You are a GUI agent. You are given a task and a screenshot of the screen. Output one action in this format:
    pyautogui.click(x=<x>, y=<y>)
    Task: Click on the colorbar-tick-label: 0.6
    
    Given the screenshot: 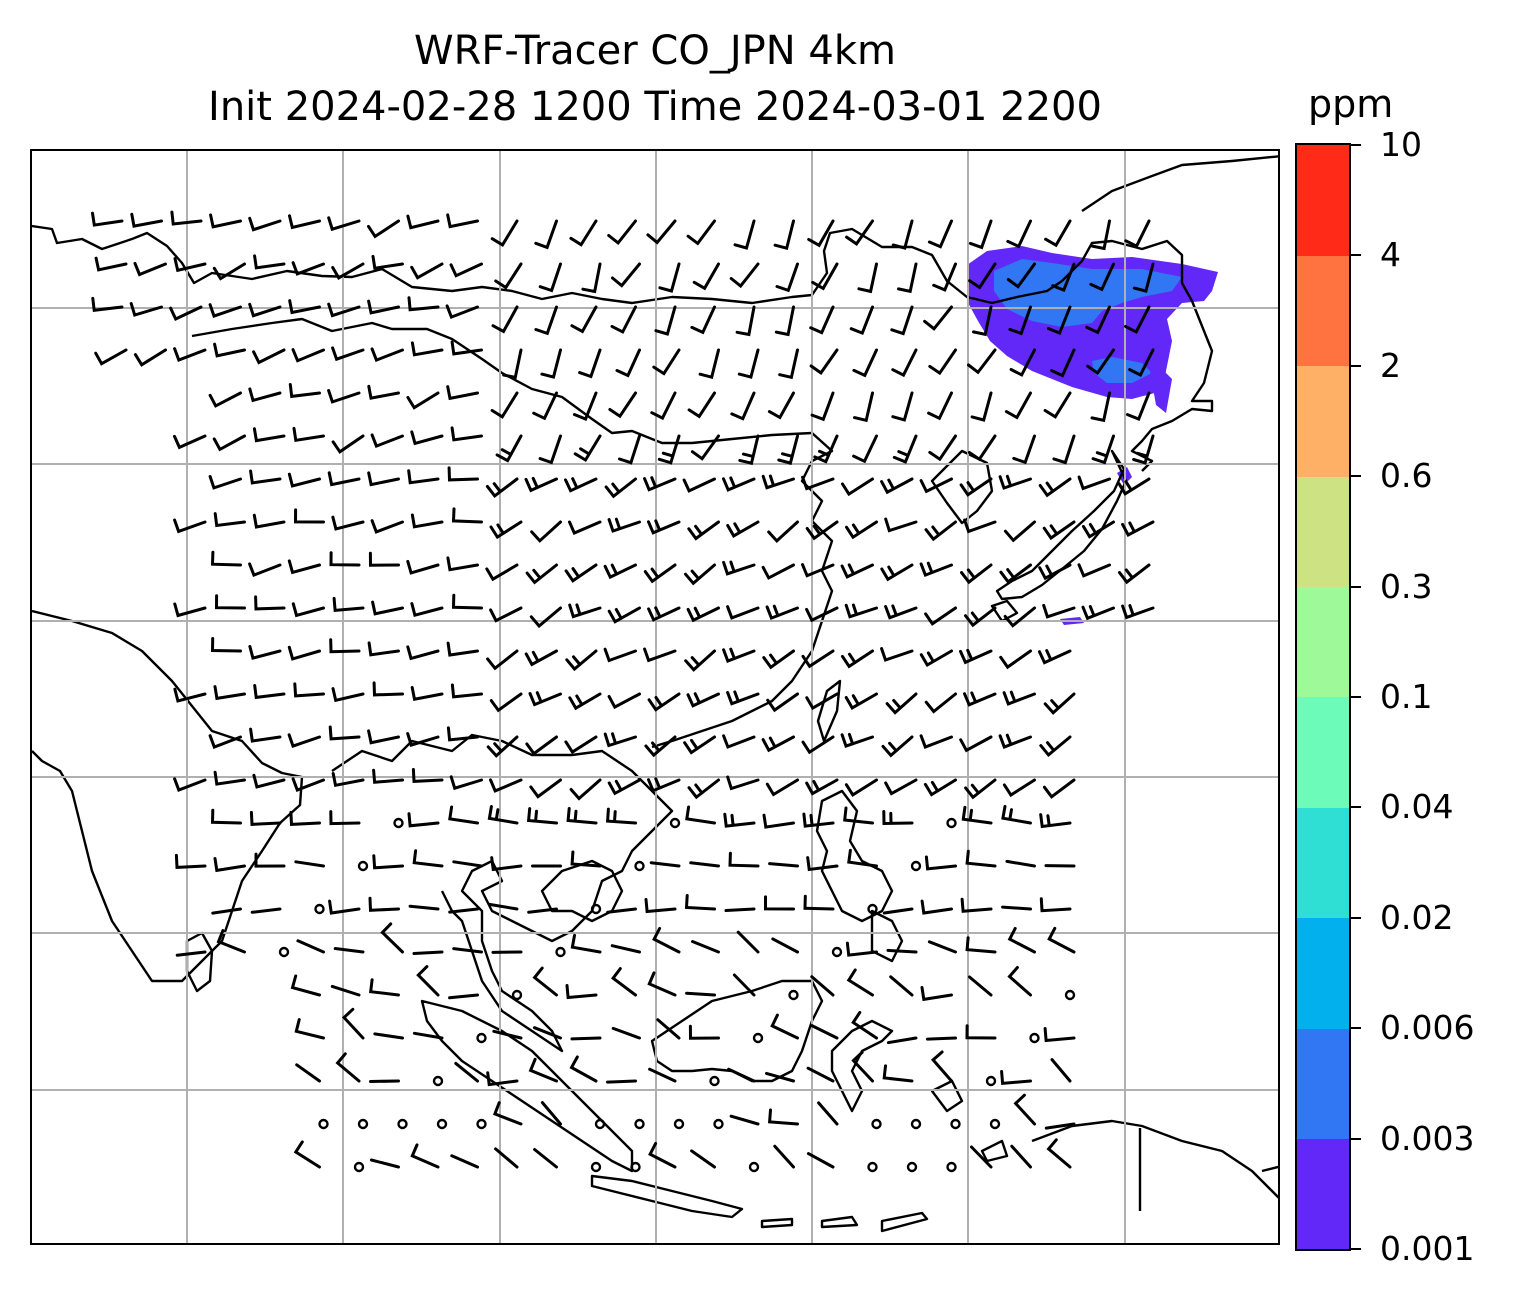 What is the action you would take?
    pyautogui.click(x=1406, y=476)
    